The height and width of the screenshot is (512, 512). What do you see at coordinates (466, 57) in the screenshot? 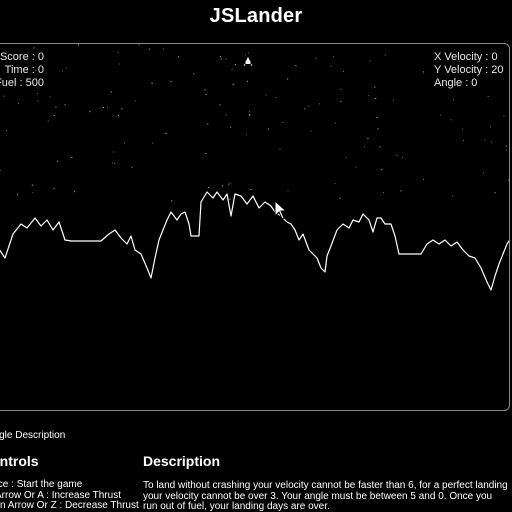
I see `x-velocity-readout: X Velocity : 0` at bounding box center [466, 57].